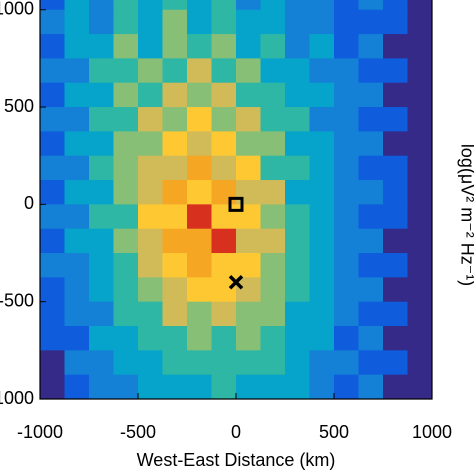  What do you see at coordinates (432, 432) in the screenshot?
I see `x-tick-label: 1000` at bounding box center [432, 432].